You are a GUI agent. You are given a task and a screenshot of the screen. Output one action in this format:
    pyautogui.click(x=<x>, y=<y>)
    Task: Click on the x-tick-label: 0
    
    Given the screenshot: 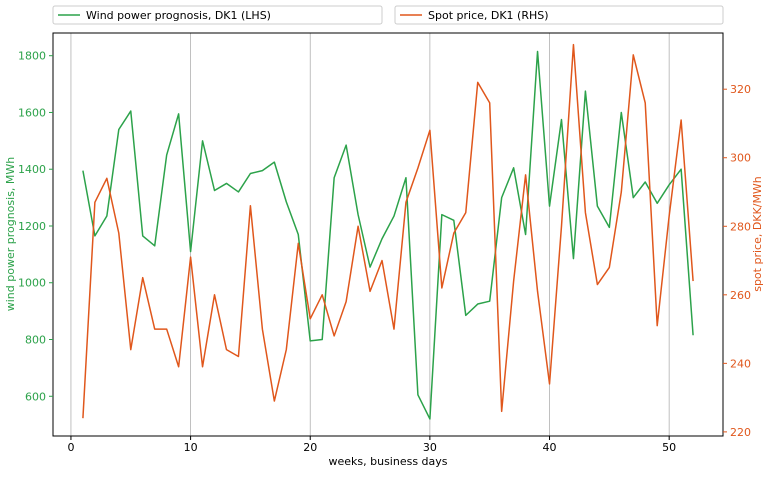 What is the action you would take?
    pyautogui.click(x=70, y=447)
    